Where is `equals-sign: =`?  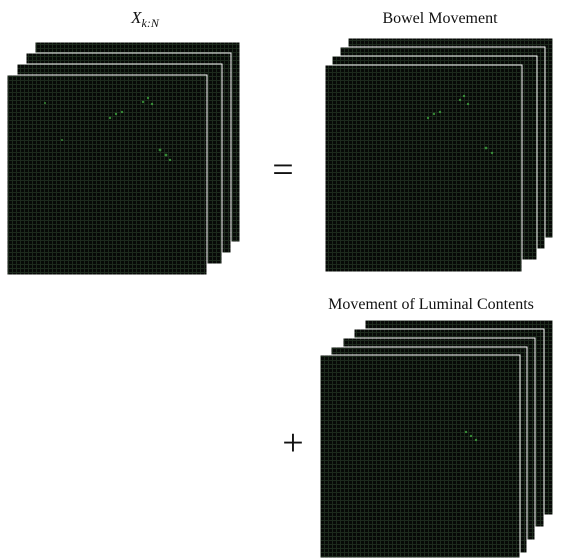 equals-sign: = is located at coordinates (282, 170).